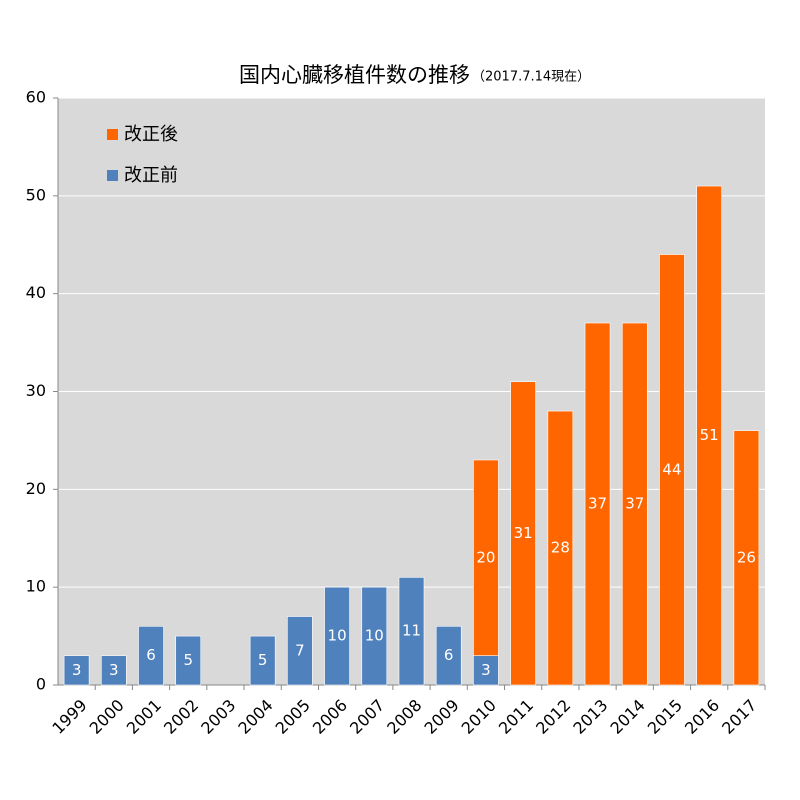  I want to click on data-label: 26, so click(746, 557).